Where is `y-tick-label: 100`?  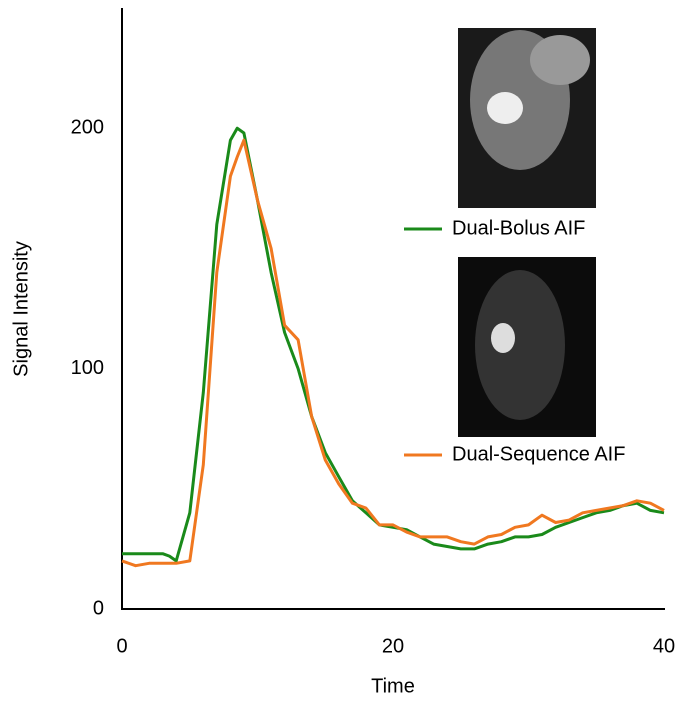 y-tick-label: 100 is located at coordinates (87, 368).